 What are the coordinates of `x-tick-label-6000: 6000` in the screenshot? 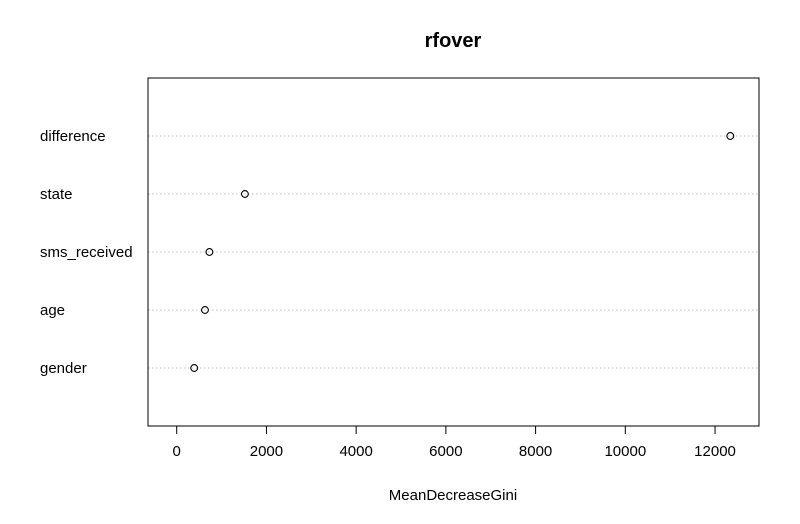 It's located at (445, 451).